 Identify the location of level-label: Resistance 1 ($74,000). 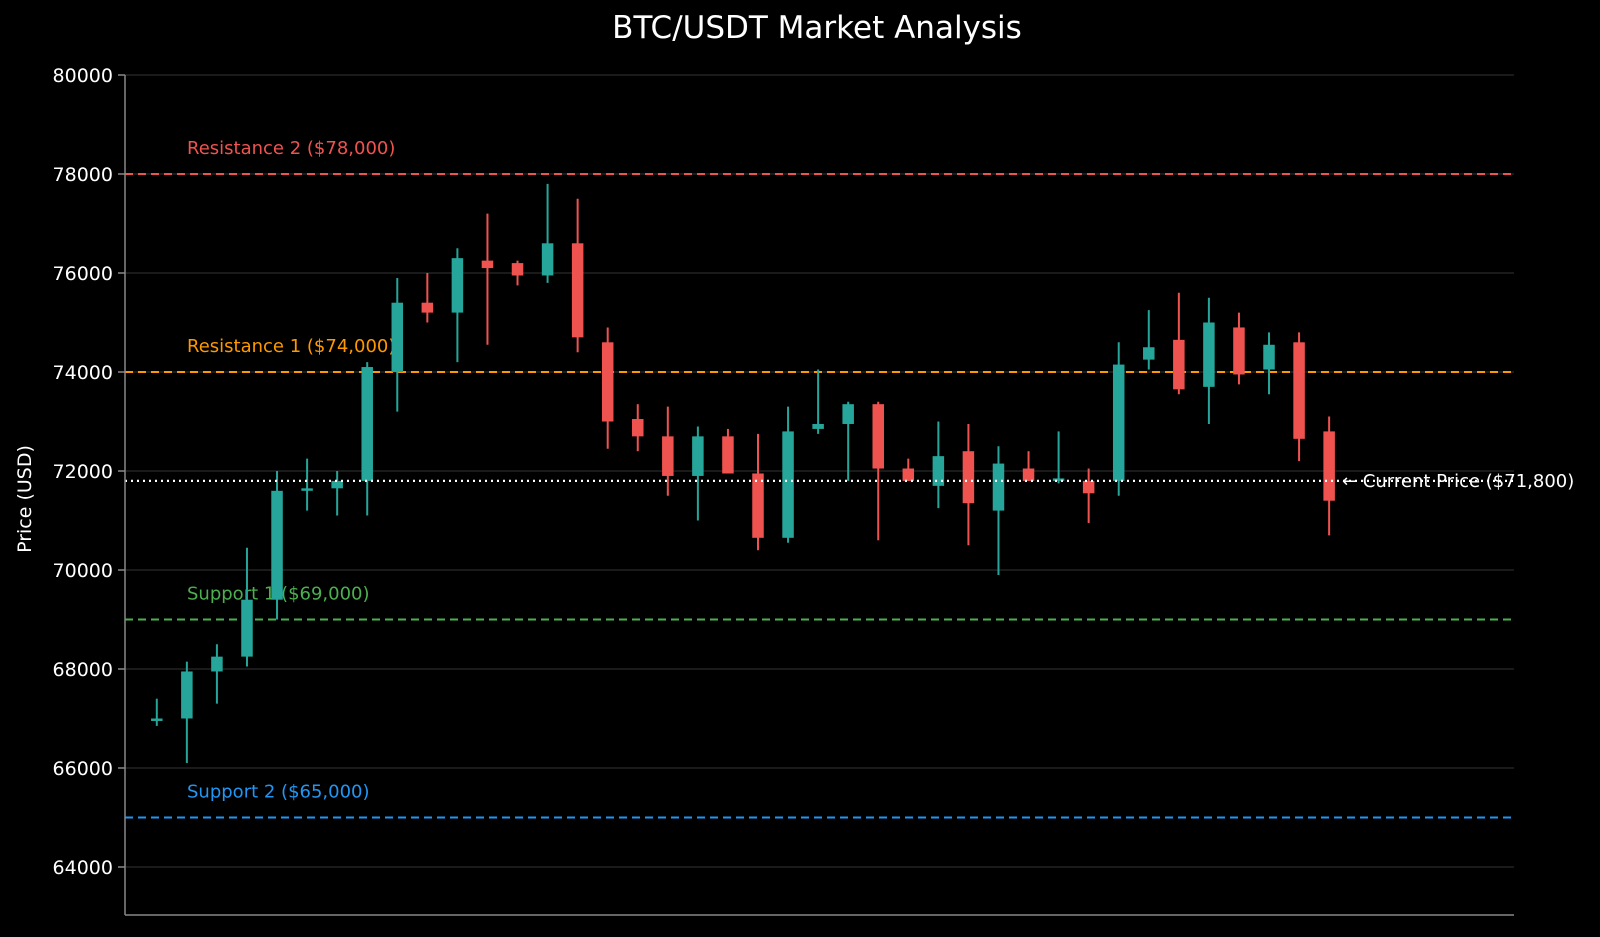
(291, 346).